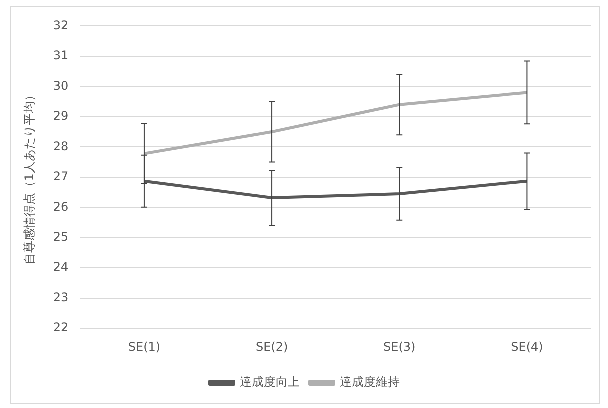  I want to click on y-tick-label: 28, so click(61, 146).